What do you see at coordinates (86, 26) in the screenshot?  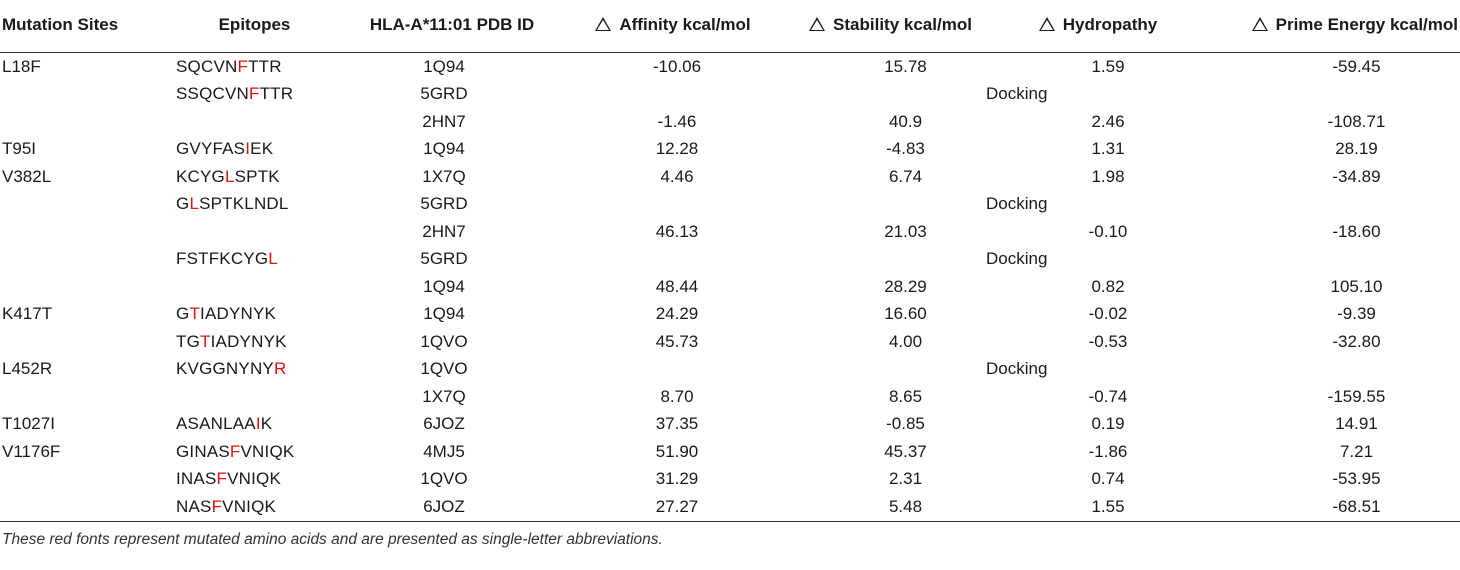 I see `header-mutation-sites: Mutation Sites` at bounding box center [86, 26].